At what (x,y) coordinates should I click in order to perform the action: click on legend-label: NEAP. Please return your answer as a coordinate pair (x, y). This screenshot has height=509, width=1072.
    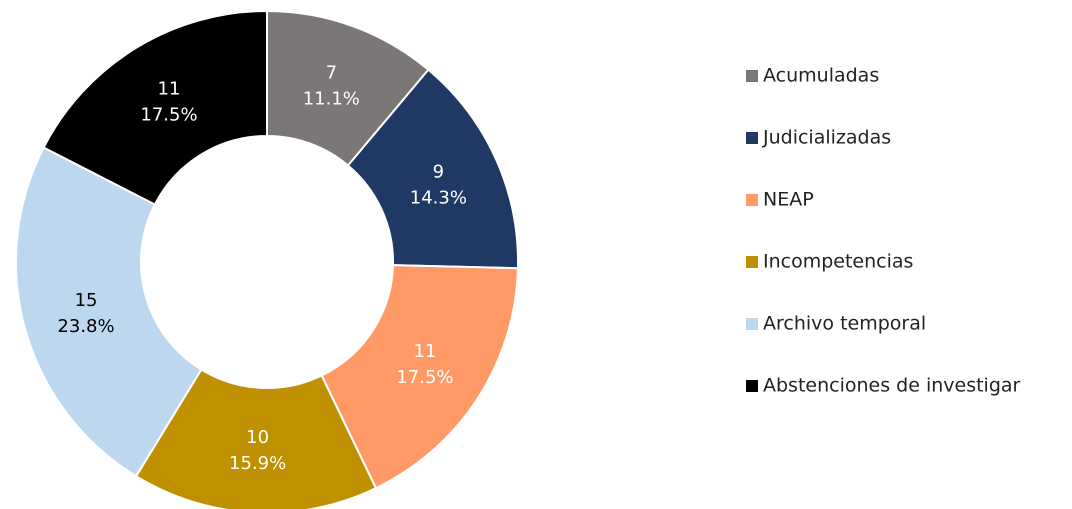
    Looking at the image, I should click on (788, 200).